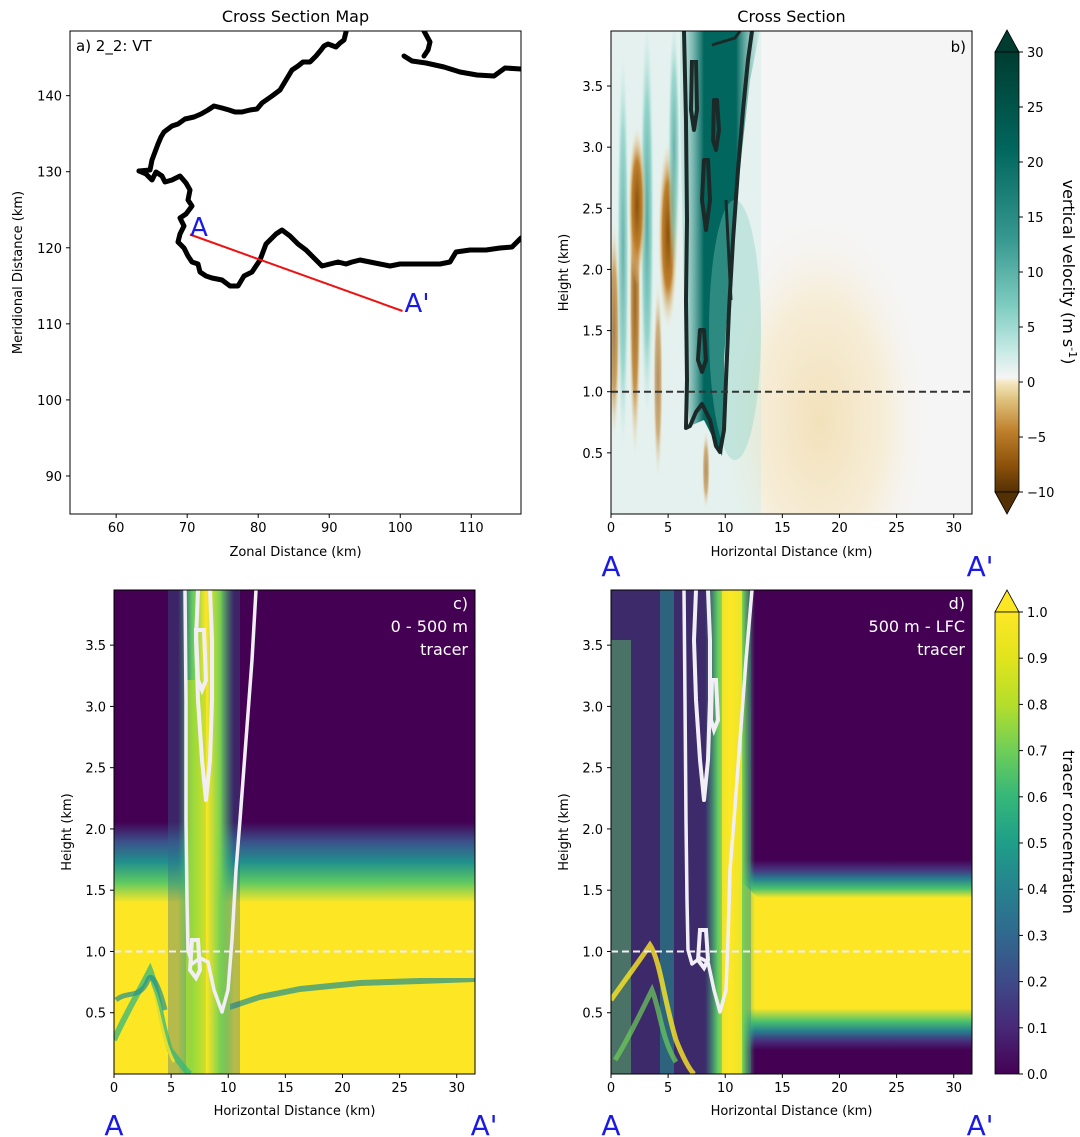 The height and width of the screenshot is (1137, 1080). What do you see at coordinates (1035, 108) in the screenshot?
I see `colorbar-tick-label: 25` at bounding box center [1035, 108].